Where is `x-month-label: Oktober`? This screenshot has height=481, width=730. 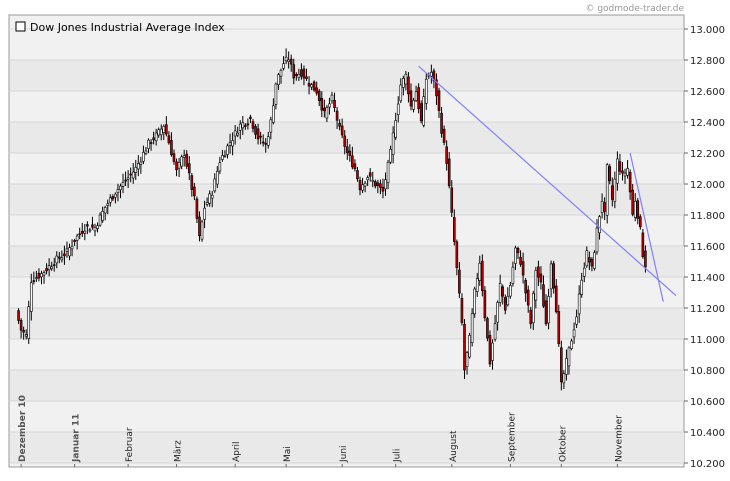
x-month-label: Oktober is located at coordinates (563, 443).